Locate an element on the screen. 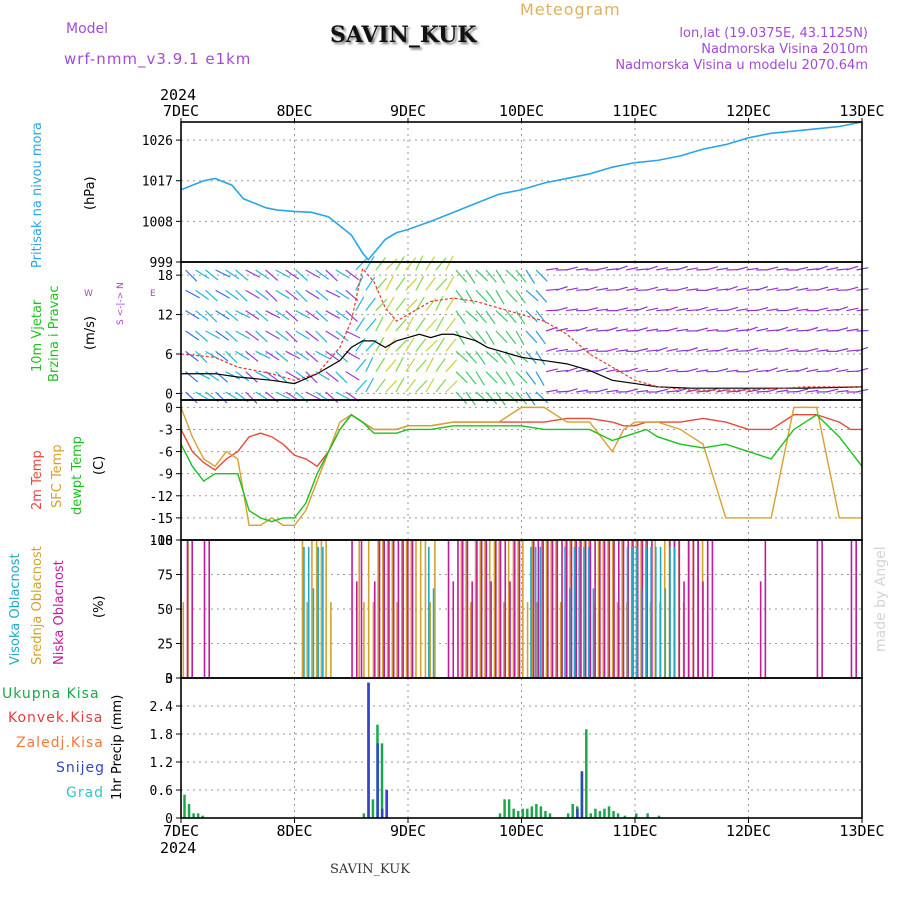 This screenshot has width=900, height=900. y-tick-label: 1.8 is located at coordinates (161, 735).